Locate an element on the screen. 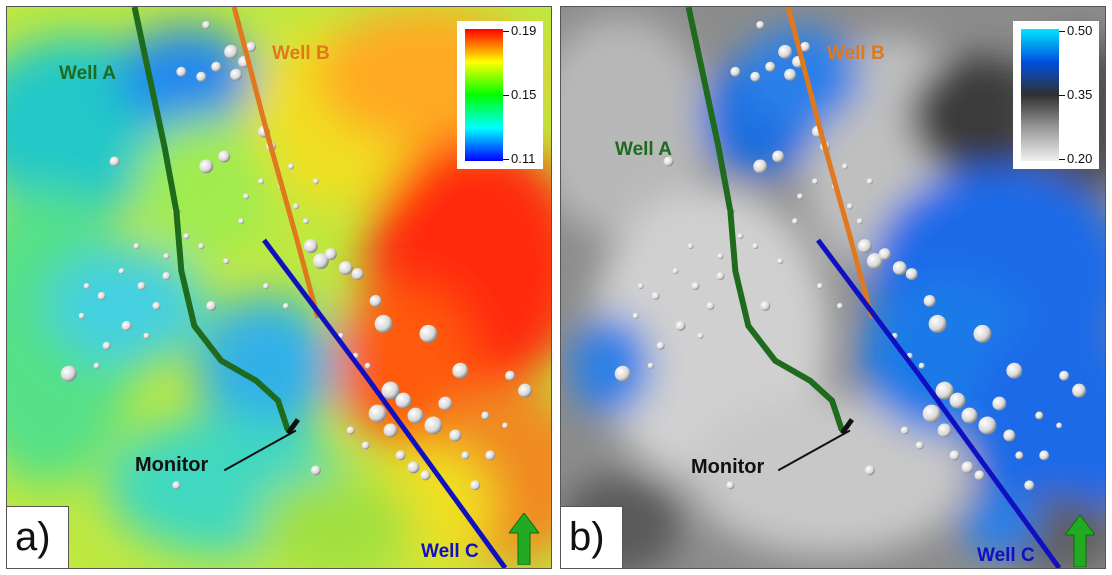 This screenshot has height=575, width=1112. monitor-well-b is located at coordinates (846, 426).